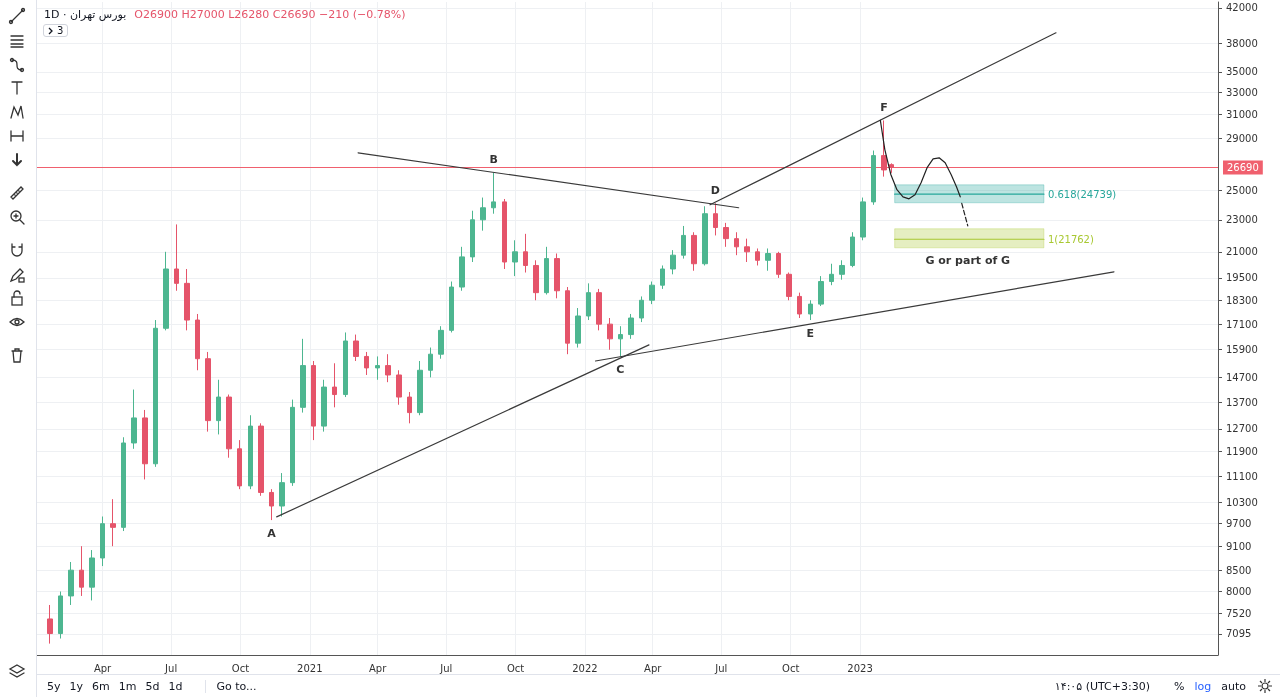 This screenshot has width=1280, height=697. What do you see at coordinates (1242, 93) in the screenshot?
I see `y-tick-label: 33000` at bounding box center [1242, 93].